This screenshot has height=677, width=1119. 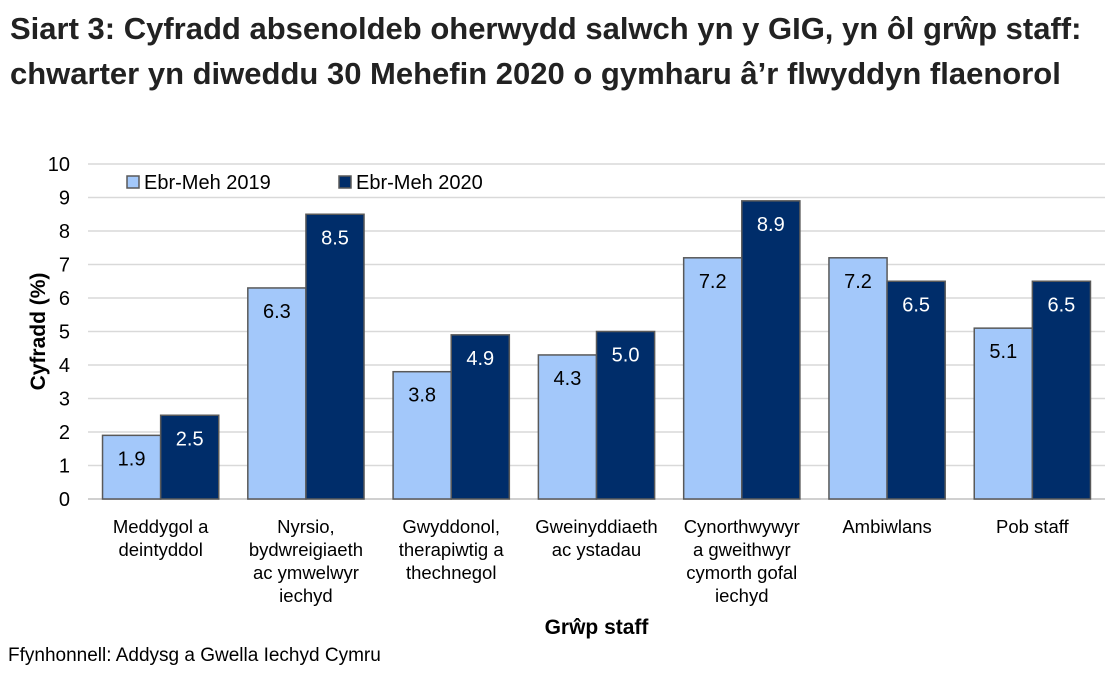 What do you see at coordinates (207, 183) in the screenshot?
I see `legend-label: Ebr-Meh 2019` at bounding box center [207, 183].